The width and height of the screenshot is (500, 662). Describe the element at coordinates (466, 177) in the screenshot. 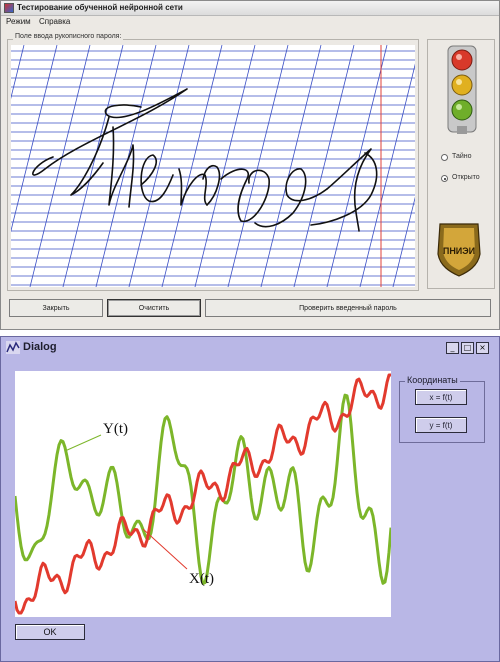

I see `radio-open-label: Открыто` at that location.